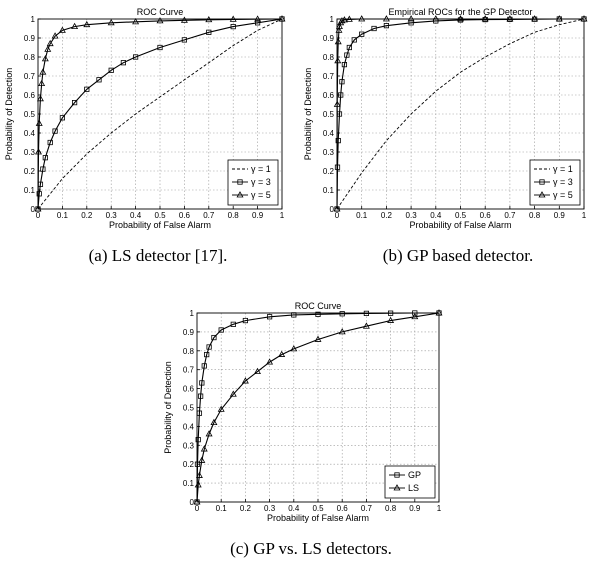 This screenshot has height=562, width=614. What do you see at coordinates (329, 76) in the screenshot?
I see `chart-1-ytick-label-7: 0.7` at bounding box center [329, 76].